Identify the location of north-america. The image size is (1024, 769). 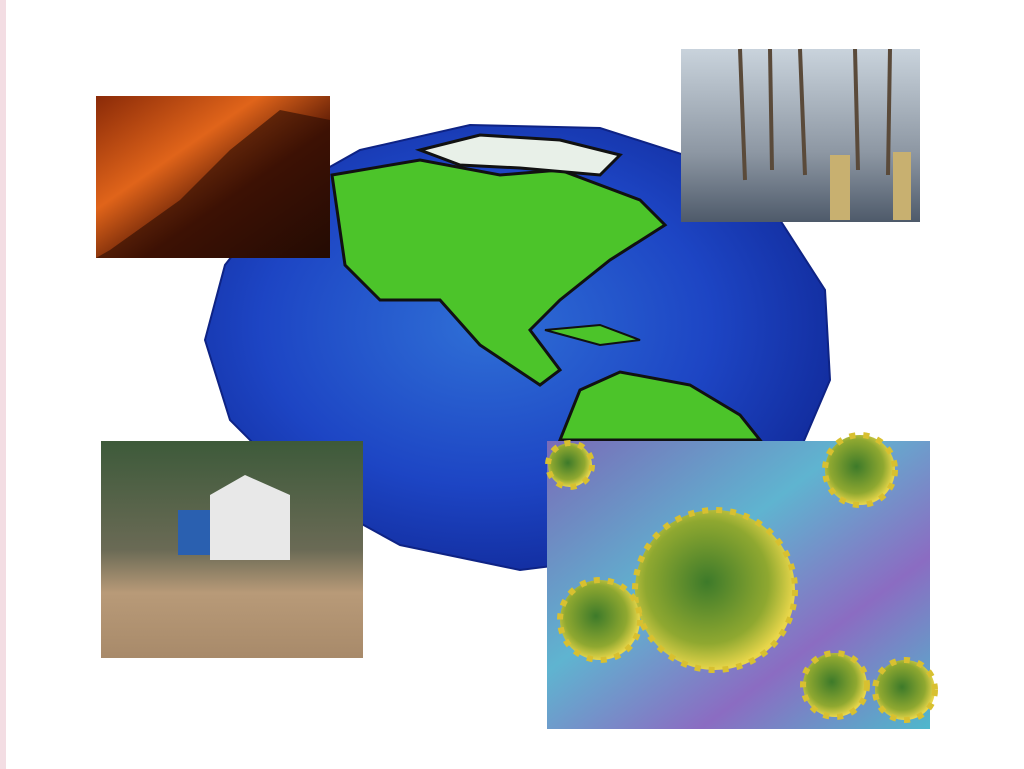
(499, 272).